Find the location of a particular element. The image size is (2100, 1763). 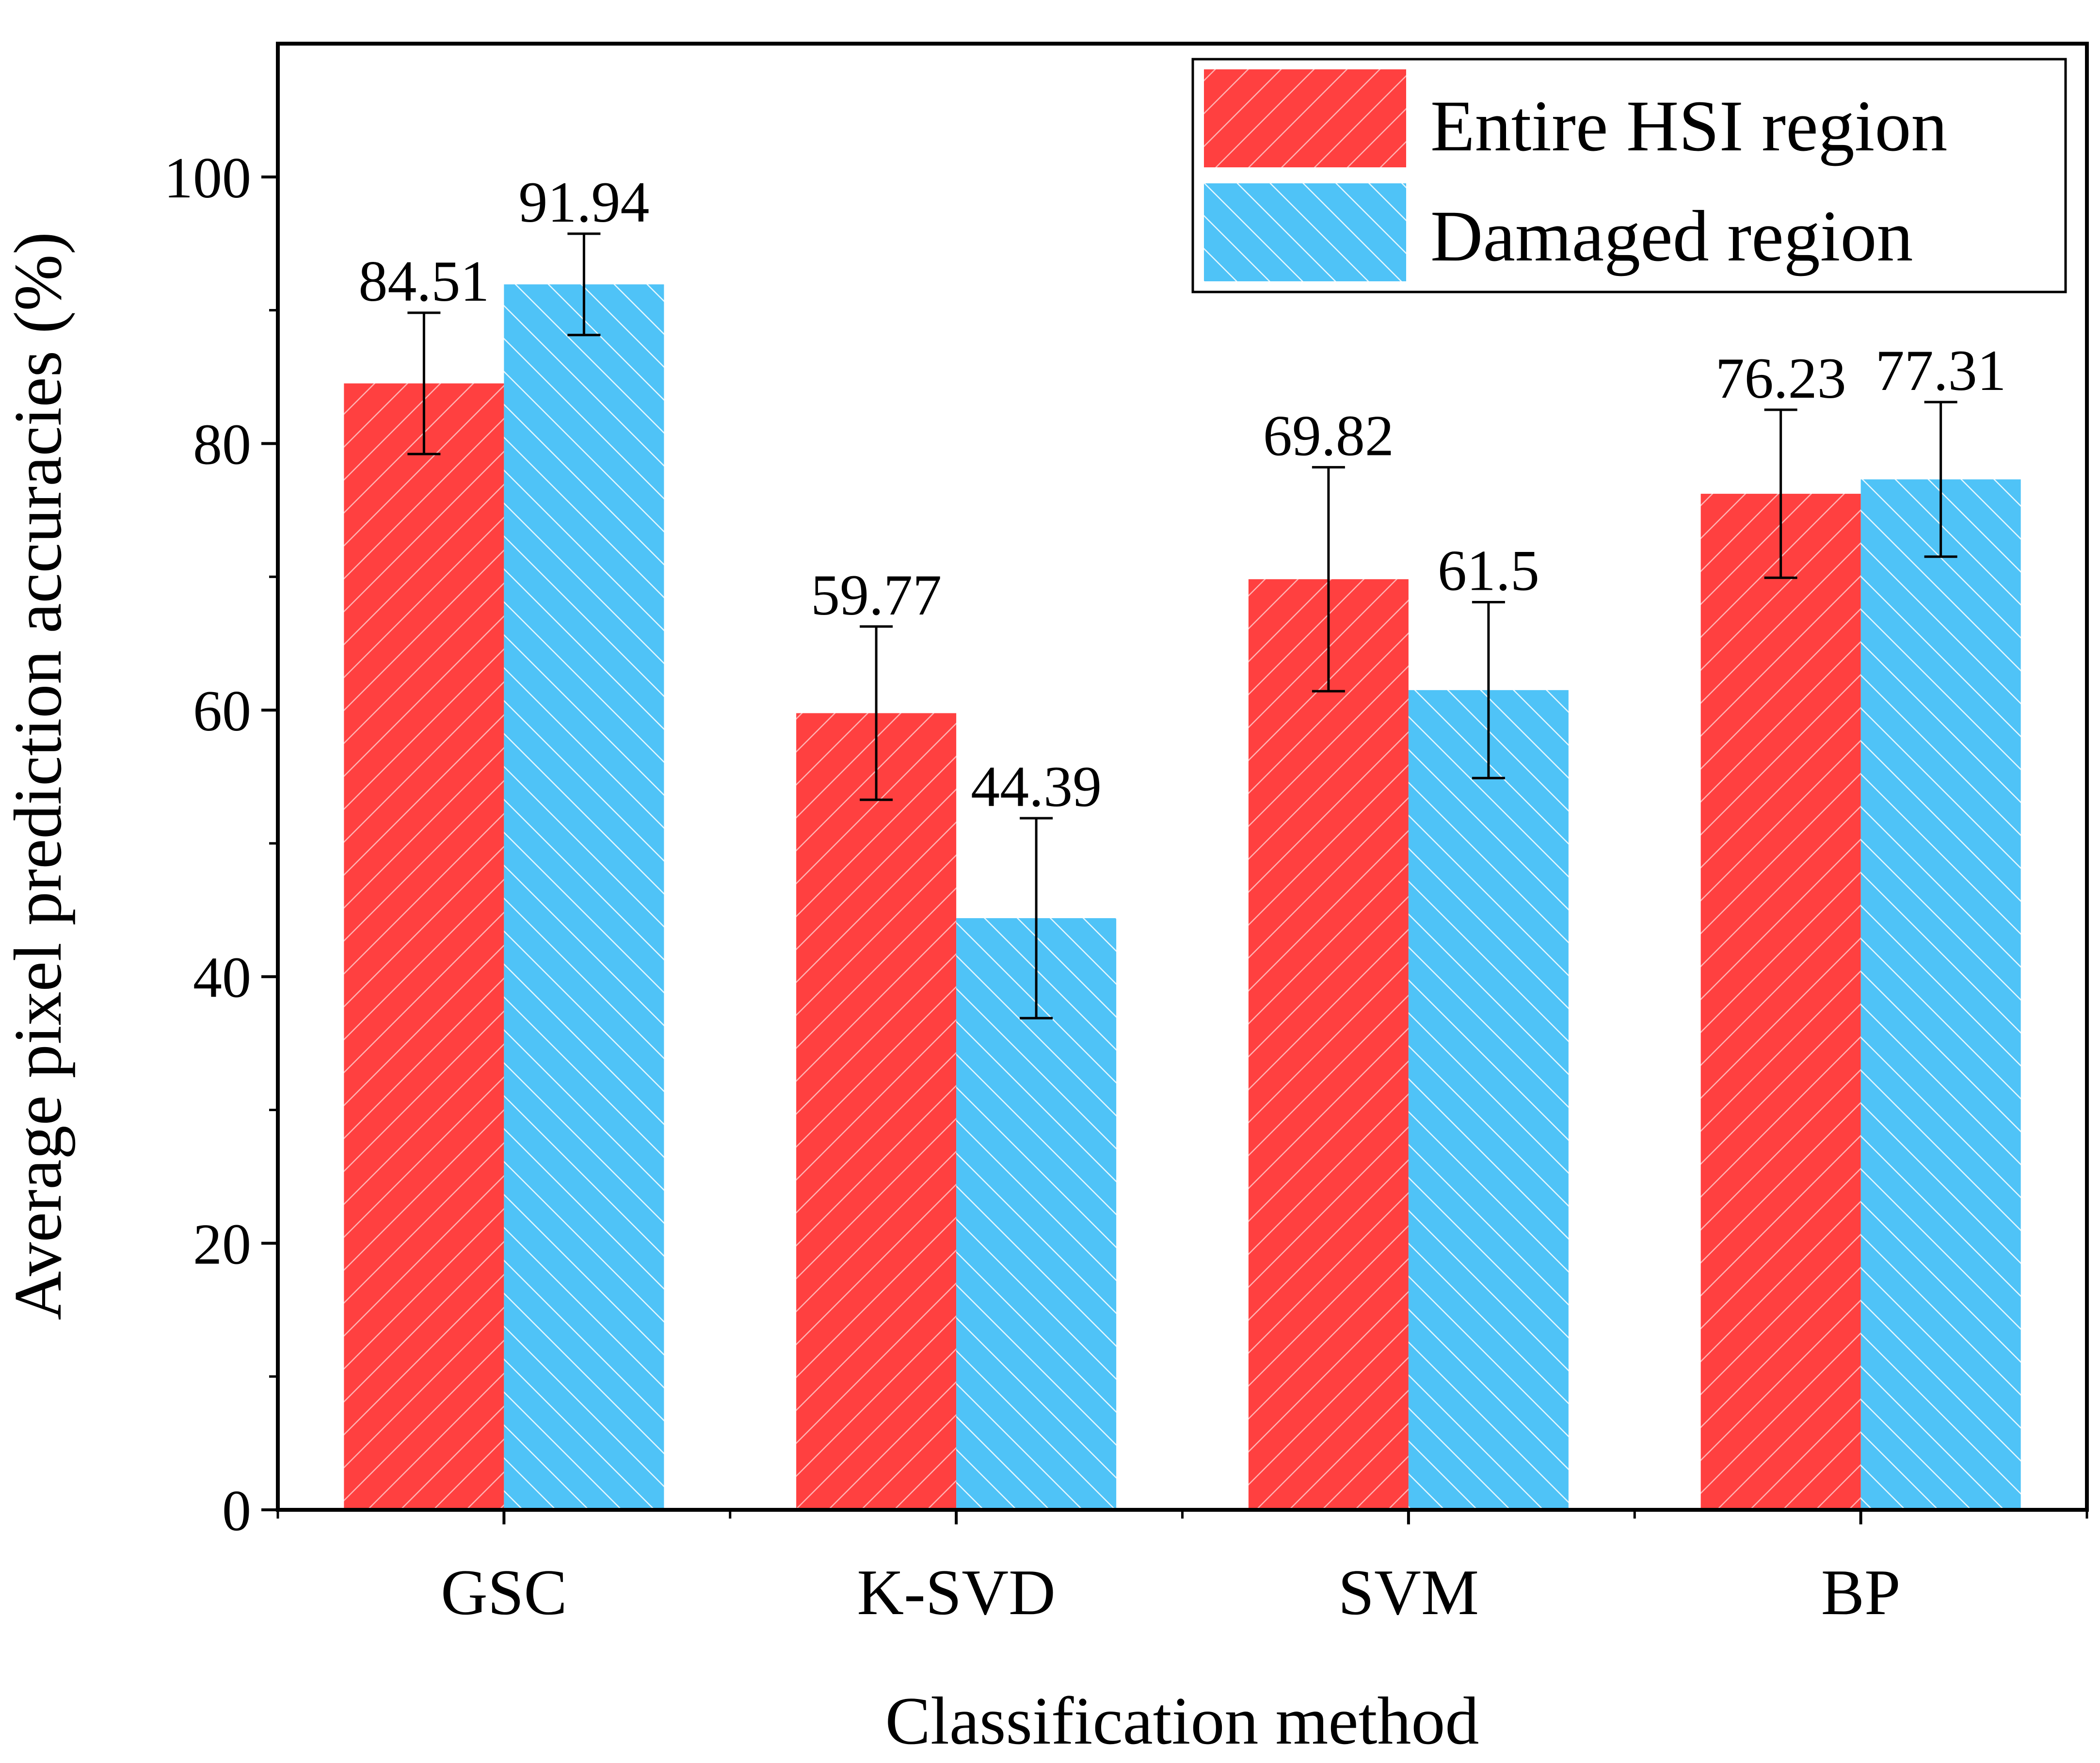

bar-svm-entire-hsi-region is located at coordinates (1328, 1044).